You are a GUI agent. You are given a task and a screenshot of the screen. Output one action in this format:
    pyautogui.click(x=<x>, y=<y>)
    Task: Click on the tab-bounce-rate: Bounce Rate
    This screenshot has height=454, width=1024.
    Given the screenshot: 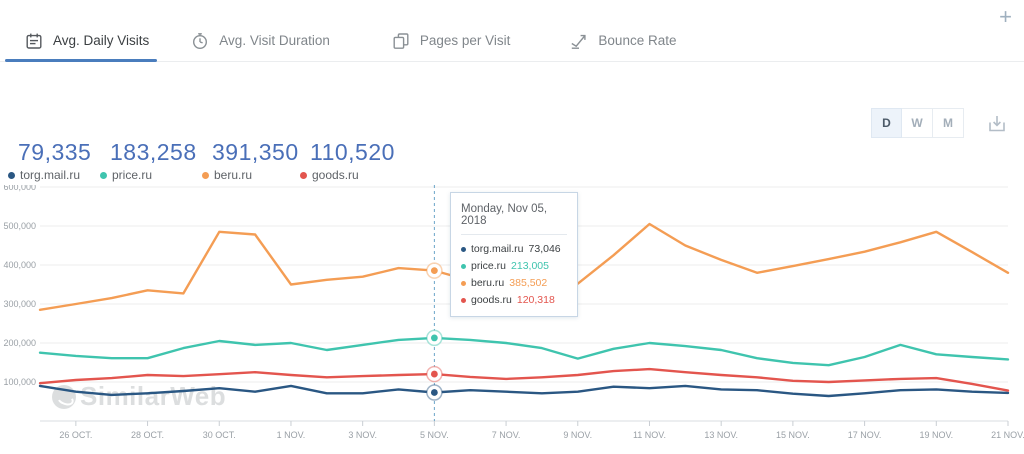 What is the action you would take?
    pyautogui.click(x=623, y=41)
    